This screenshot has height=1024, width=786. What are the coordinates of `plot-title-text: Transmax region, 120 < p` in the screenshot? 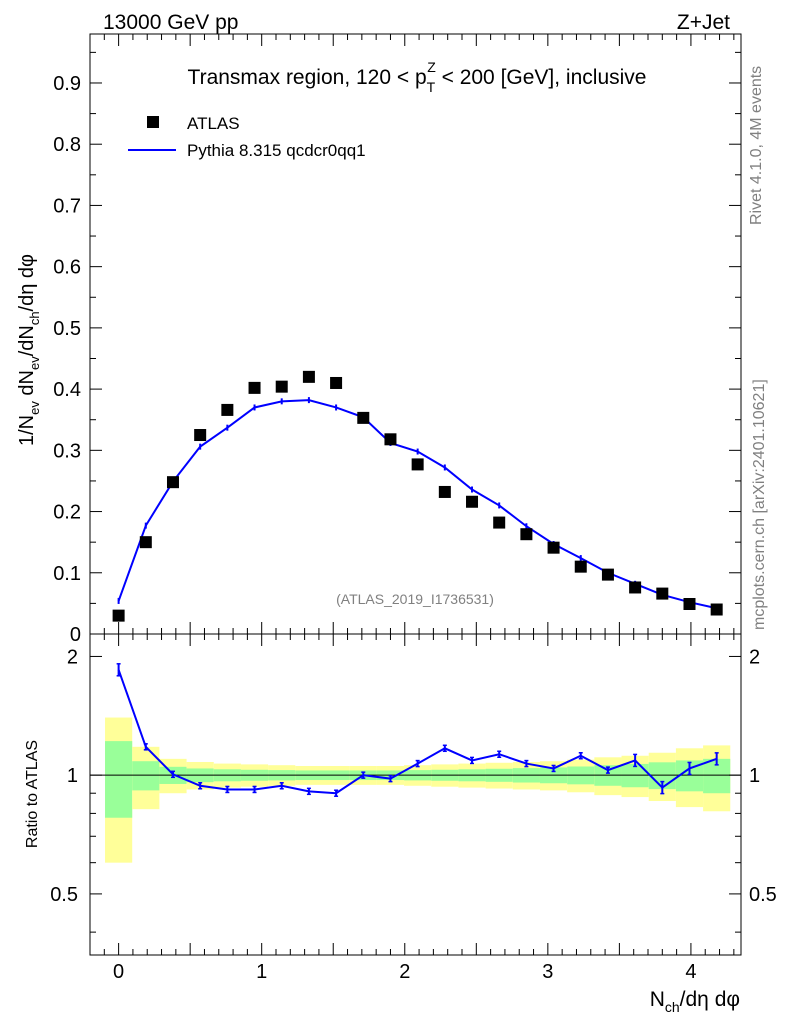 It's located at (307, 77).